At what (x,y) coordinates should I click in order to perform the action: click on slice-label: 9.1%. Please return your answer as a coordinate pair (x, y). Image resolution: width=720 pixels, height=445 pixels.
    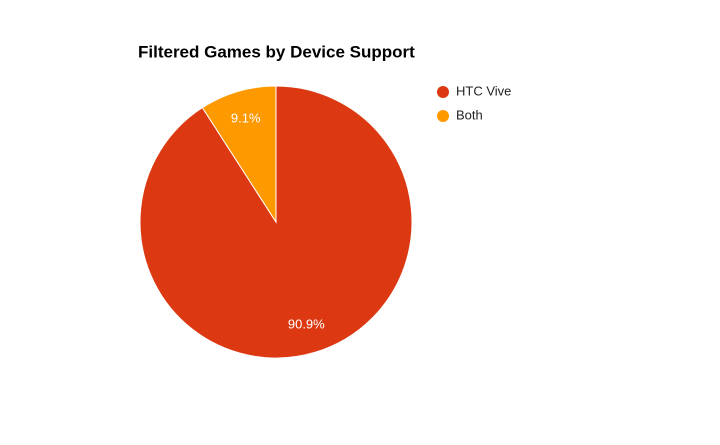
    Looking at the image, I should click on (246, 117).